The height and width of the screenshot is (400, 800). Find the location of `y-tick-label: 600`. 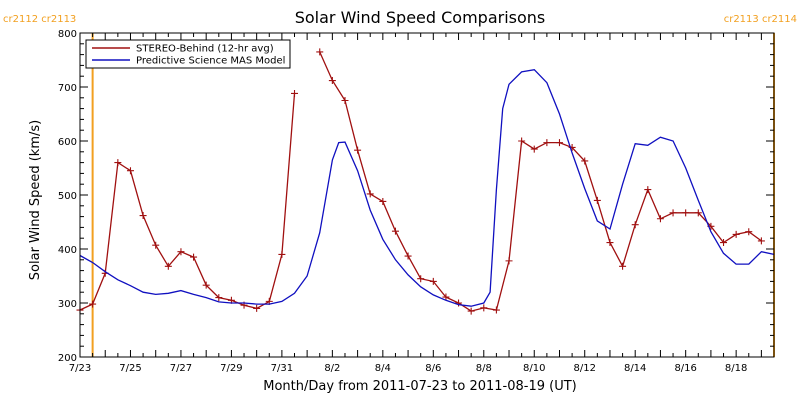

y-tick-label: 600 is located at coordinates (67, 142).